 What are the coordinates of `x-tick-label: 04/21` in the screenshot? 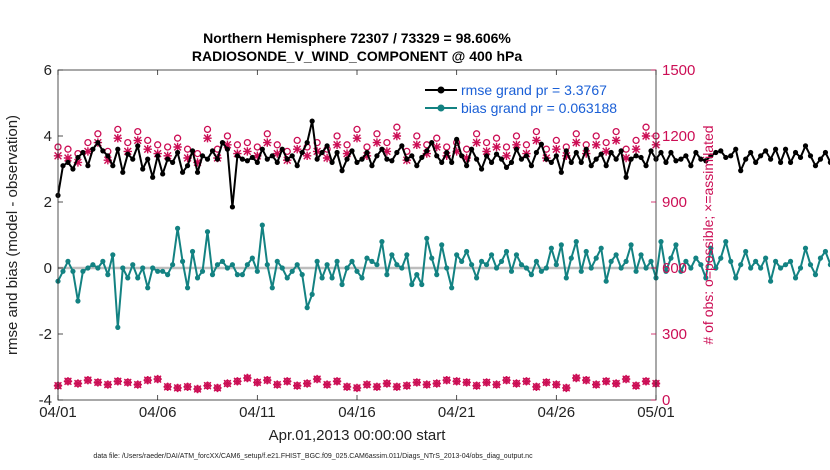 It's located at (457, 412).